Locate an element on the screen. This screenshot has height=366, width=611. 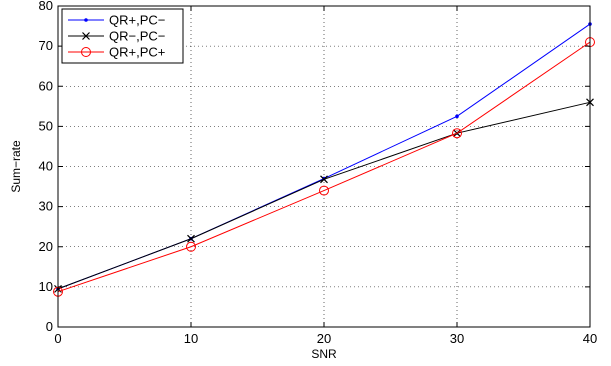
y-tick-label: 70 is located at coordinates (46, 45).